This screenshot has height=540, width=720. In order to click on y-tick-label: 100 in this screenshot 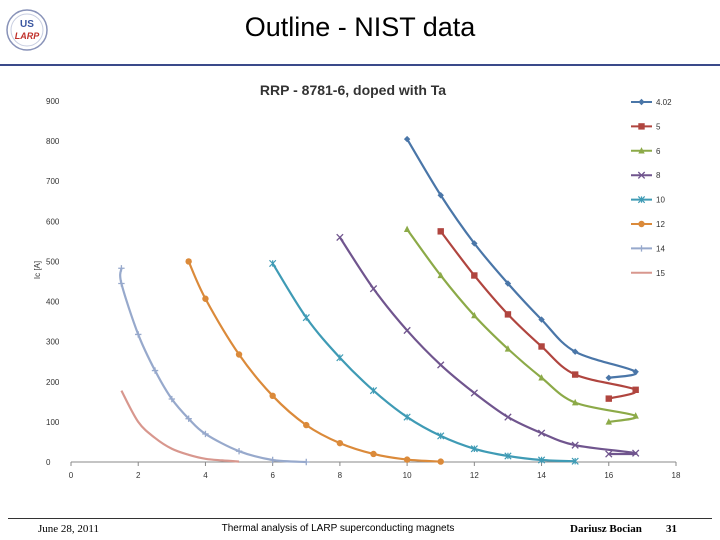, I will do `click(53, 422)`.